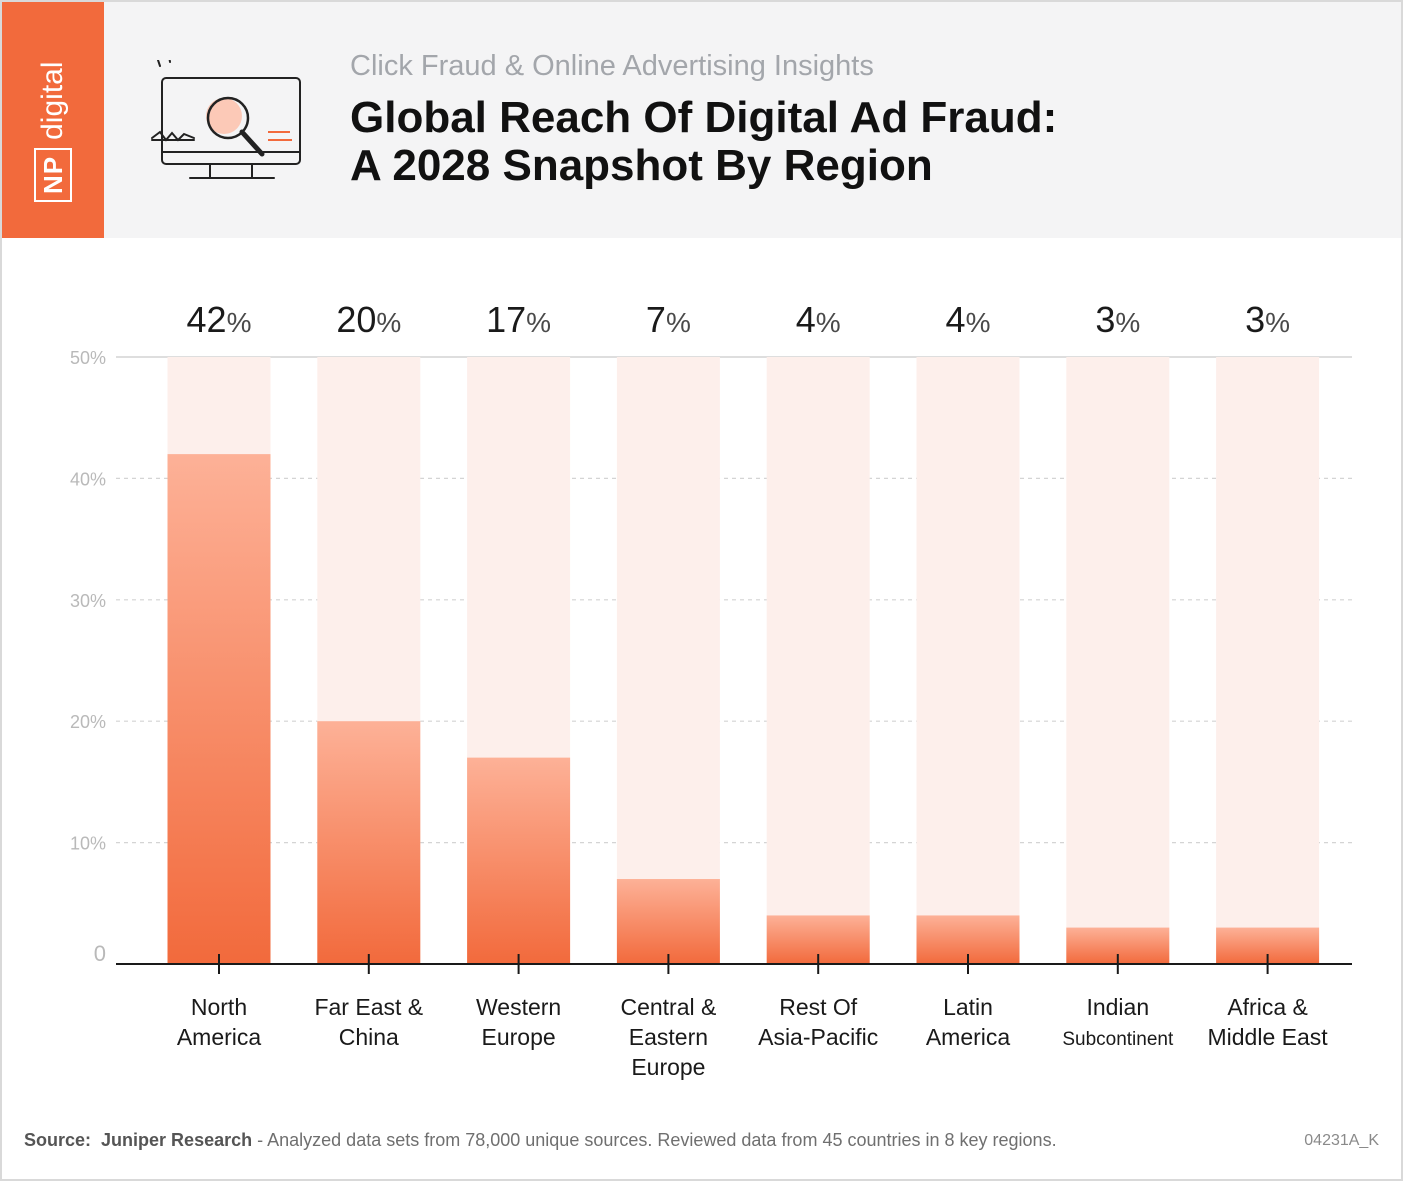 Image resolution: width=1403 pixels, height=1181 pixels. What do you see at coordinates (219, 319) in the screenshot?
I see `value-label: 42%` at bounding box center [219, 319].